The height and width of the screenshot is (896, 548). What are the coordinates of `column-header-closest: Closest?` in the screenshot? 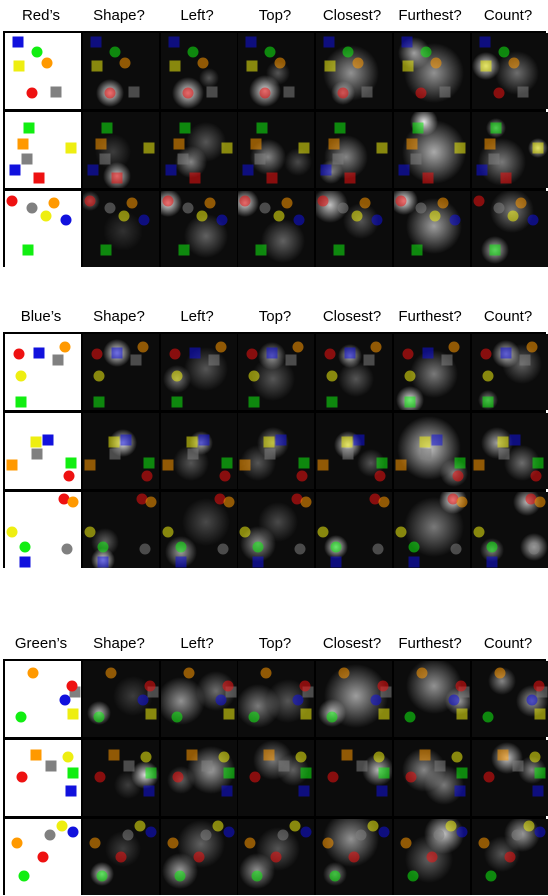 It's located at (352, 15).